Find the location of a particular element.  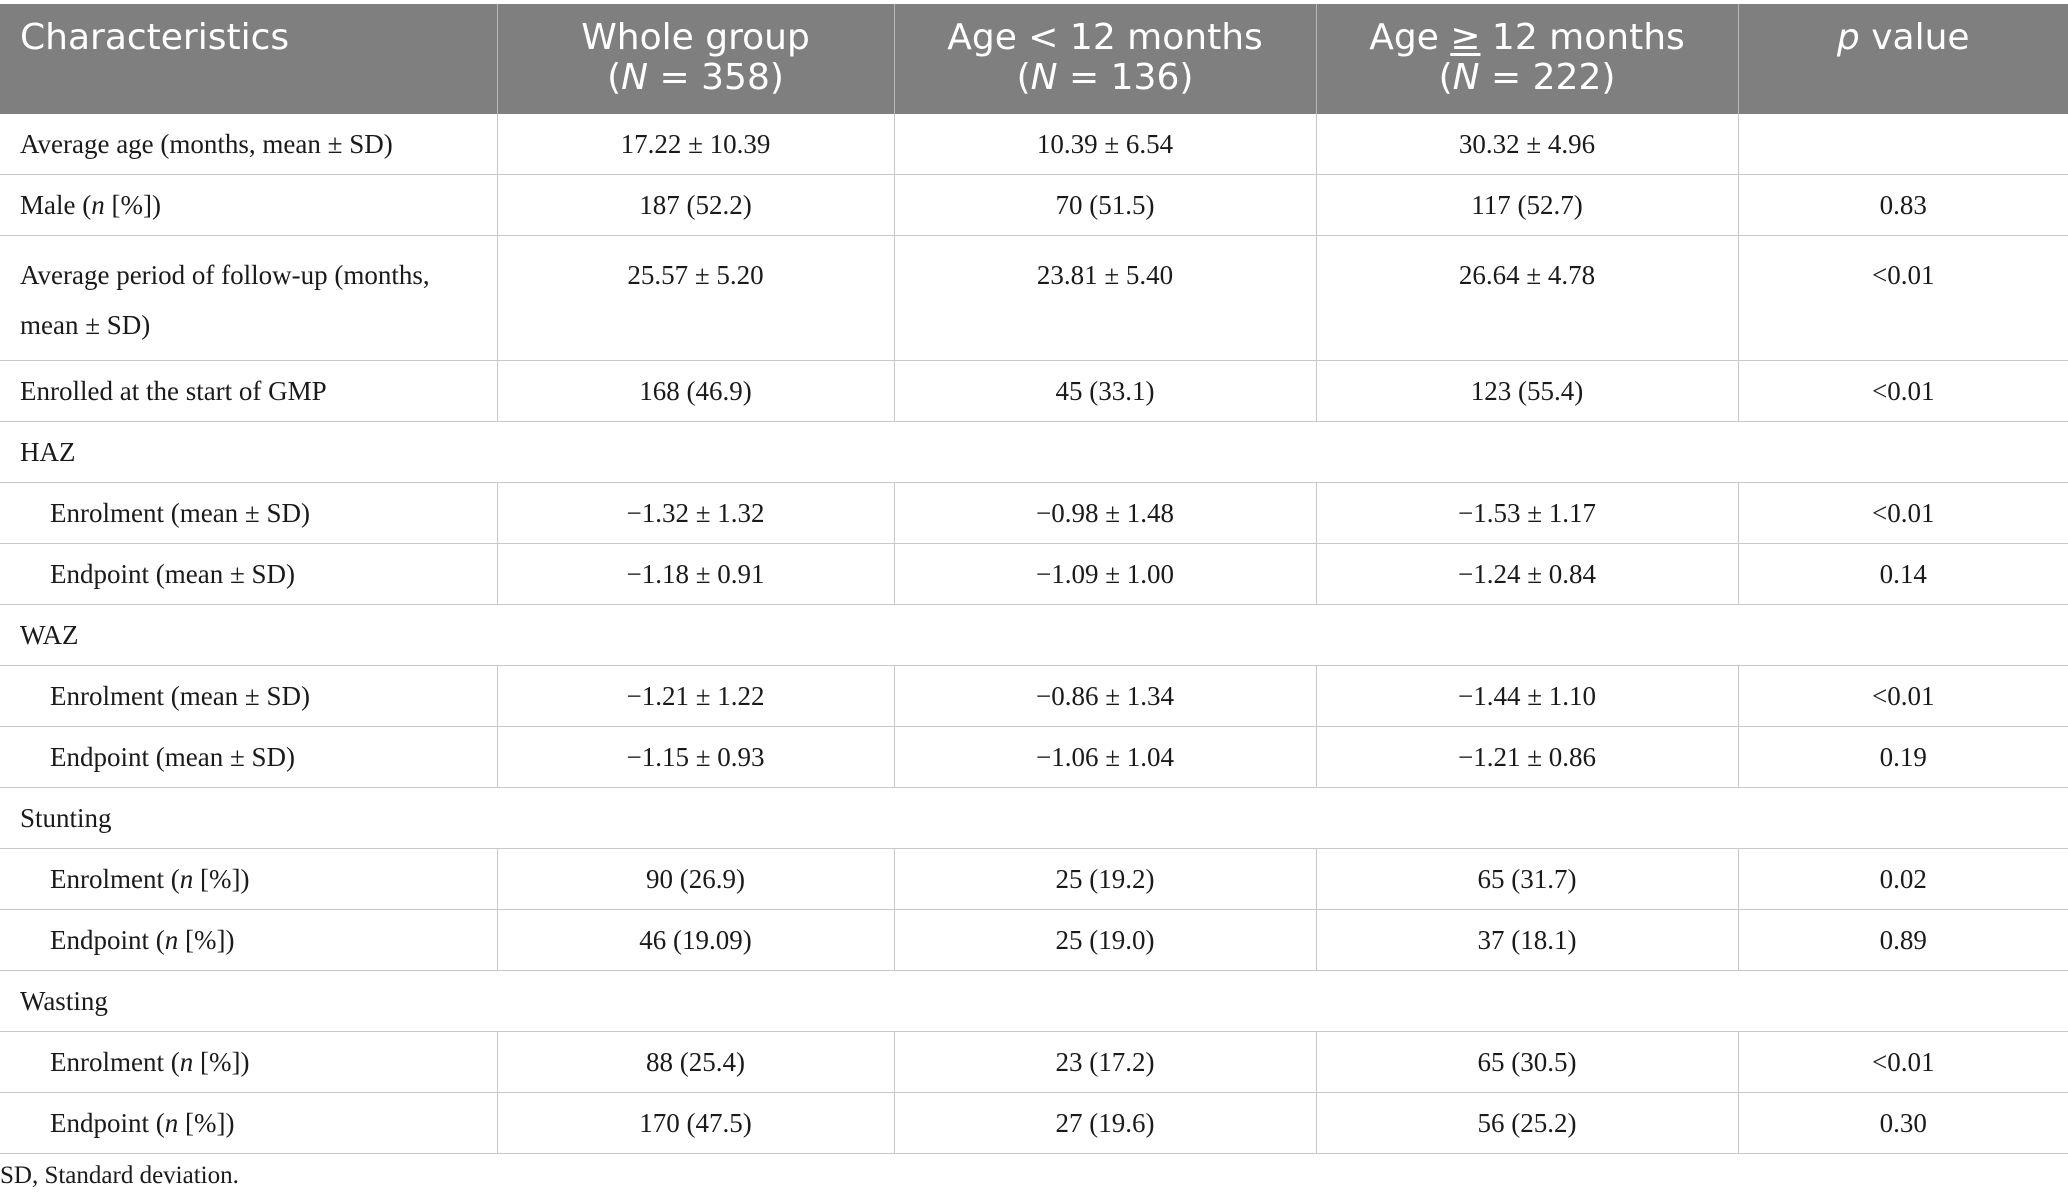

cell-age-under-12: 23 (17.2) is located at coordinates (1105, 1062).